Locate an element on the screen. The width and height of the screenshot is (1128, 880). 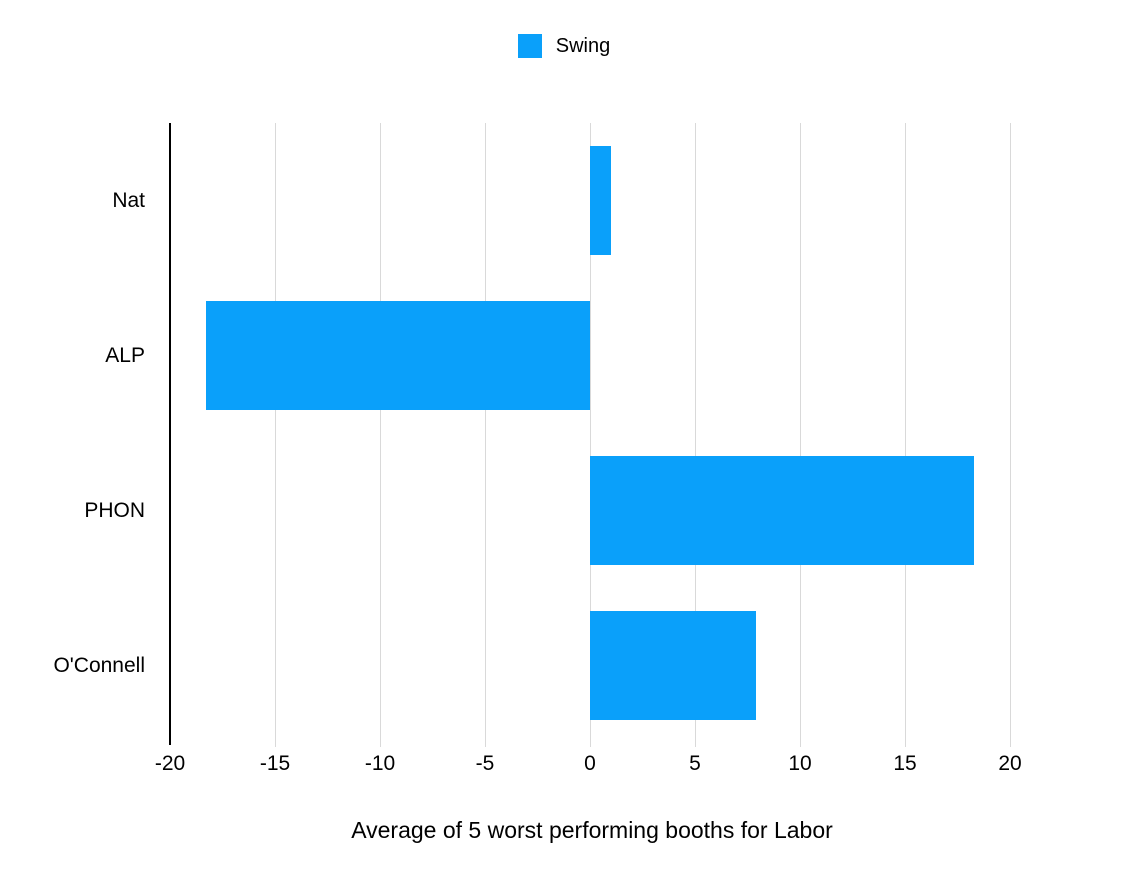
x-tick-label--15: -15 is located at coordinates (275, 763).